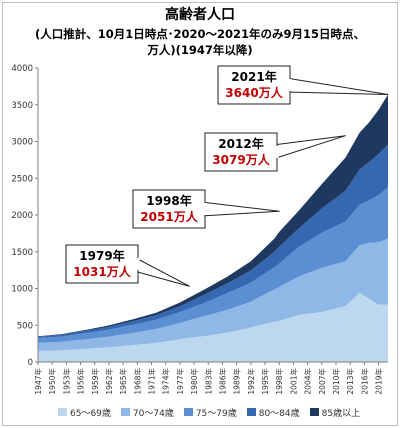 The image size is (400, 428). Describe the element at coordinates (22, 69) in the screenshot. I see `y-tick-label: 4000` at that location.